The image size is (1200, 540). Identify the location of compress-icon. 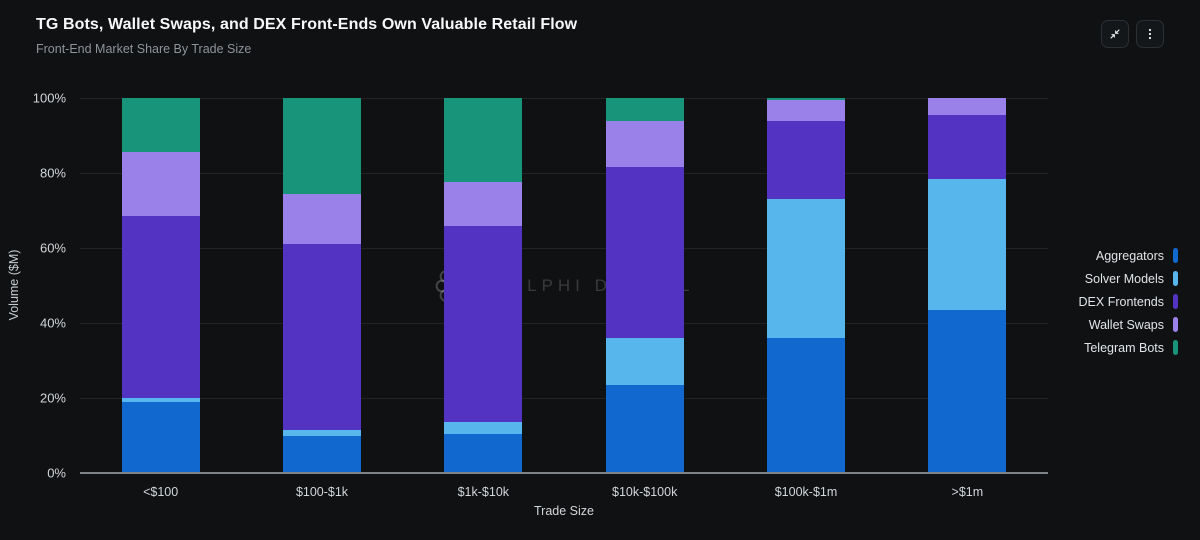
(1115, 34).